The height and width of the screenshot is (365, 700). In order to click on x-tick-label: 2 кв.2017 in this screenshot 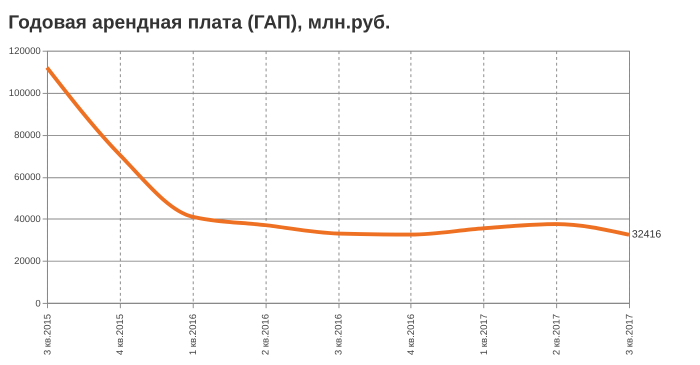, I will do `click(557, 335)`.